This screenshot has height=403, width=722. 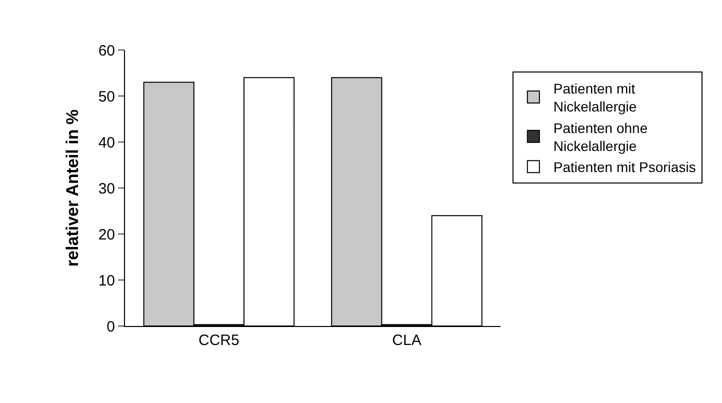 What do you see at coordinates (106, 143) in the screenshot?
I see `y-tick-label: 40` at bounding box center [106, 143].